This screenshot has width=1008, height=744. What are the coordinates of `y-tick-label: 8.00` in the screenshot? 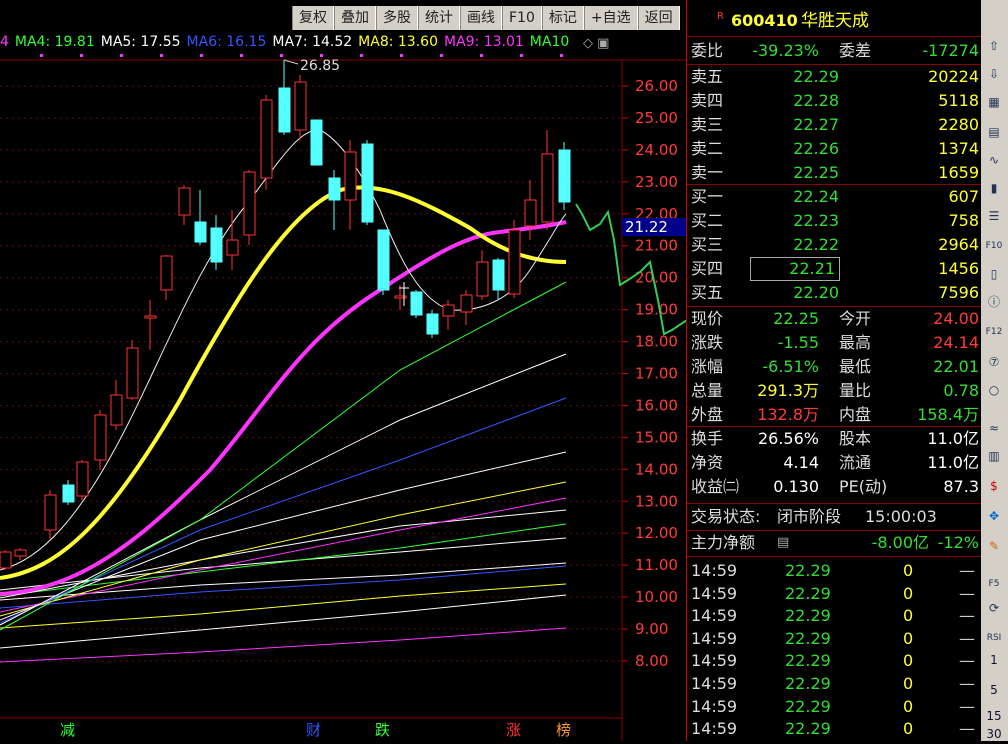 It's located at (651, 661).